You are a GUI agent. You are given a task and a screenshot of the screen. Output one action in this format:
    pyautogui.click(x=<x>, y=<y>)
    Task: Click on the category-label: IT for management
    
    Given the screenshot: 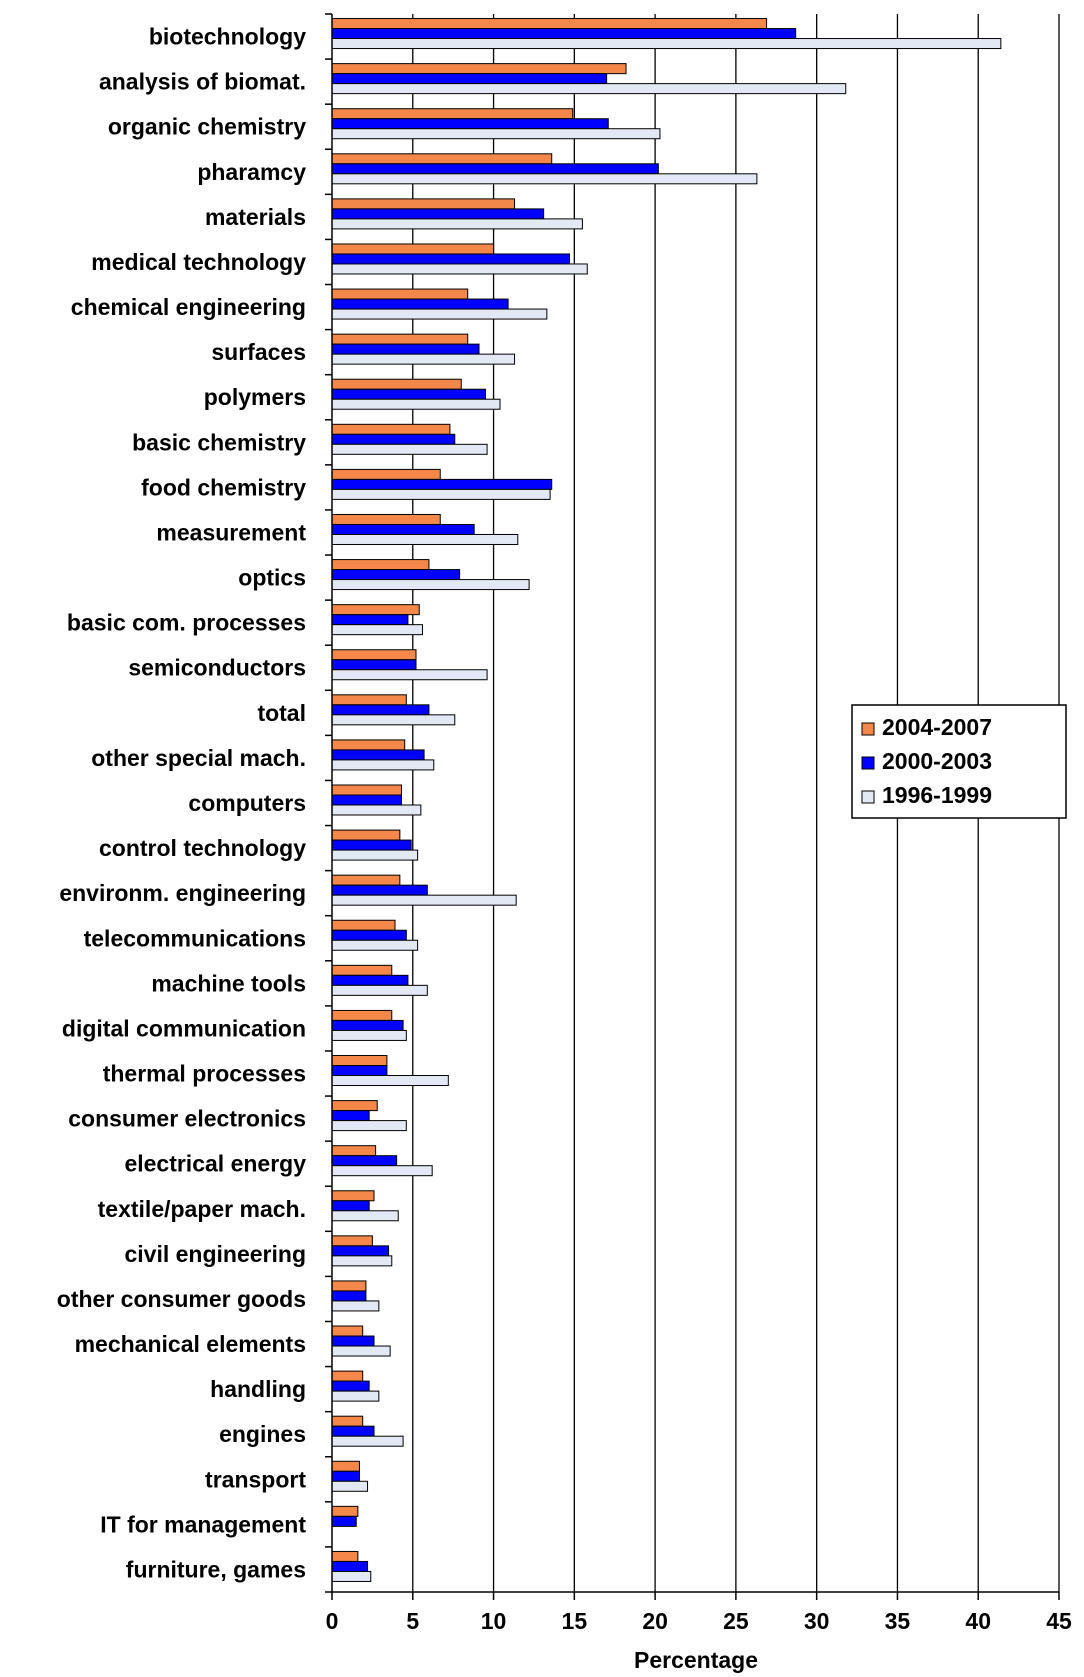 What is the action you would take?
    pyautogui.click(x=203, y=1524)
    